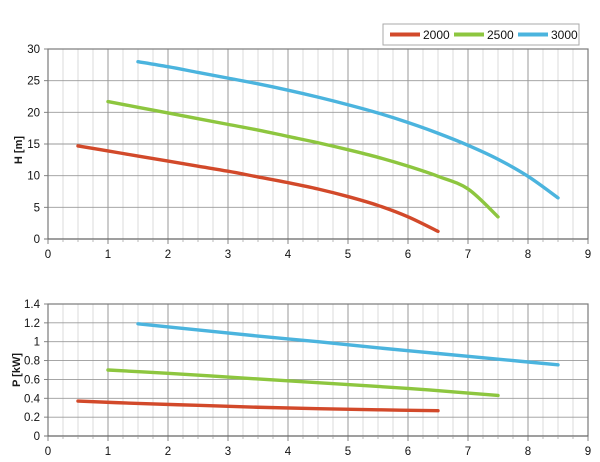 The width and height of the screenshot is (600, 462). What do you see at coordinates (32, 362) in the screenshot?
I see `y-tick-label: 0.8` at bounding box center [32, 362].